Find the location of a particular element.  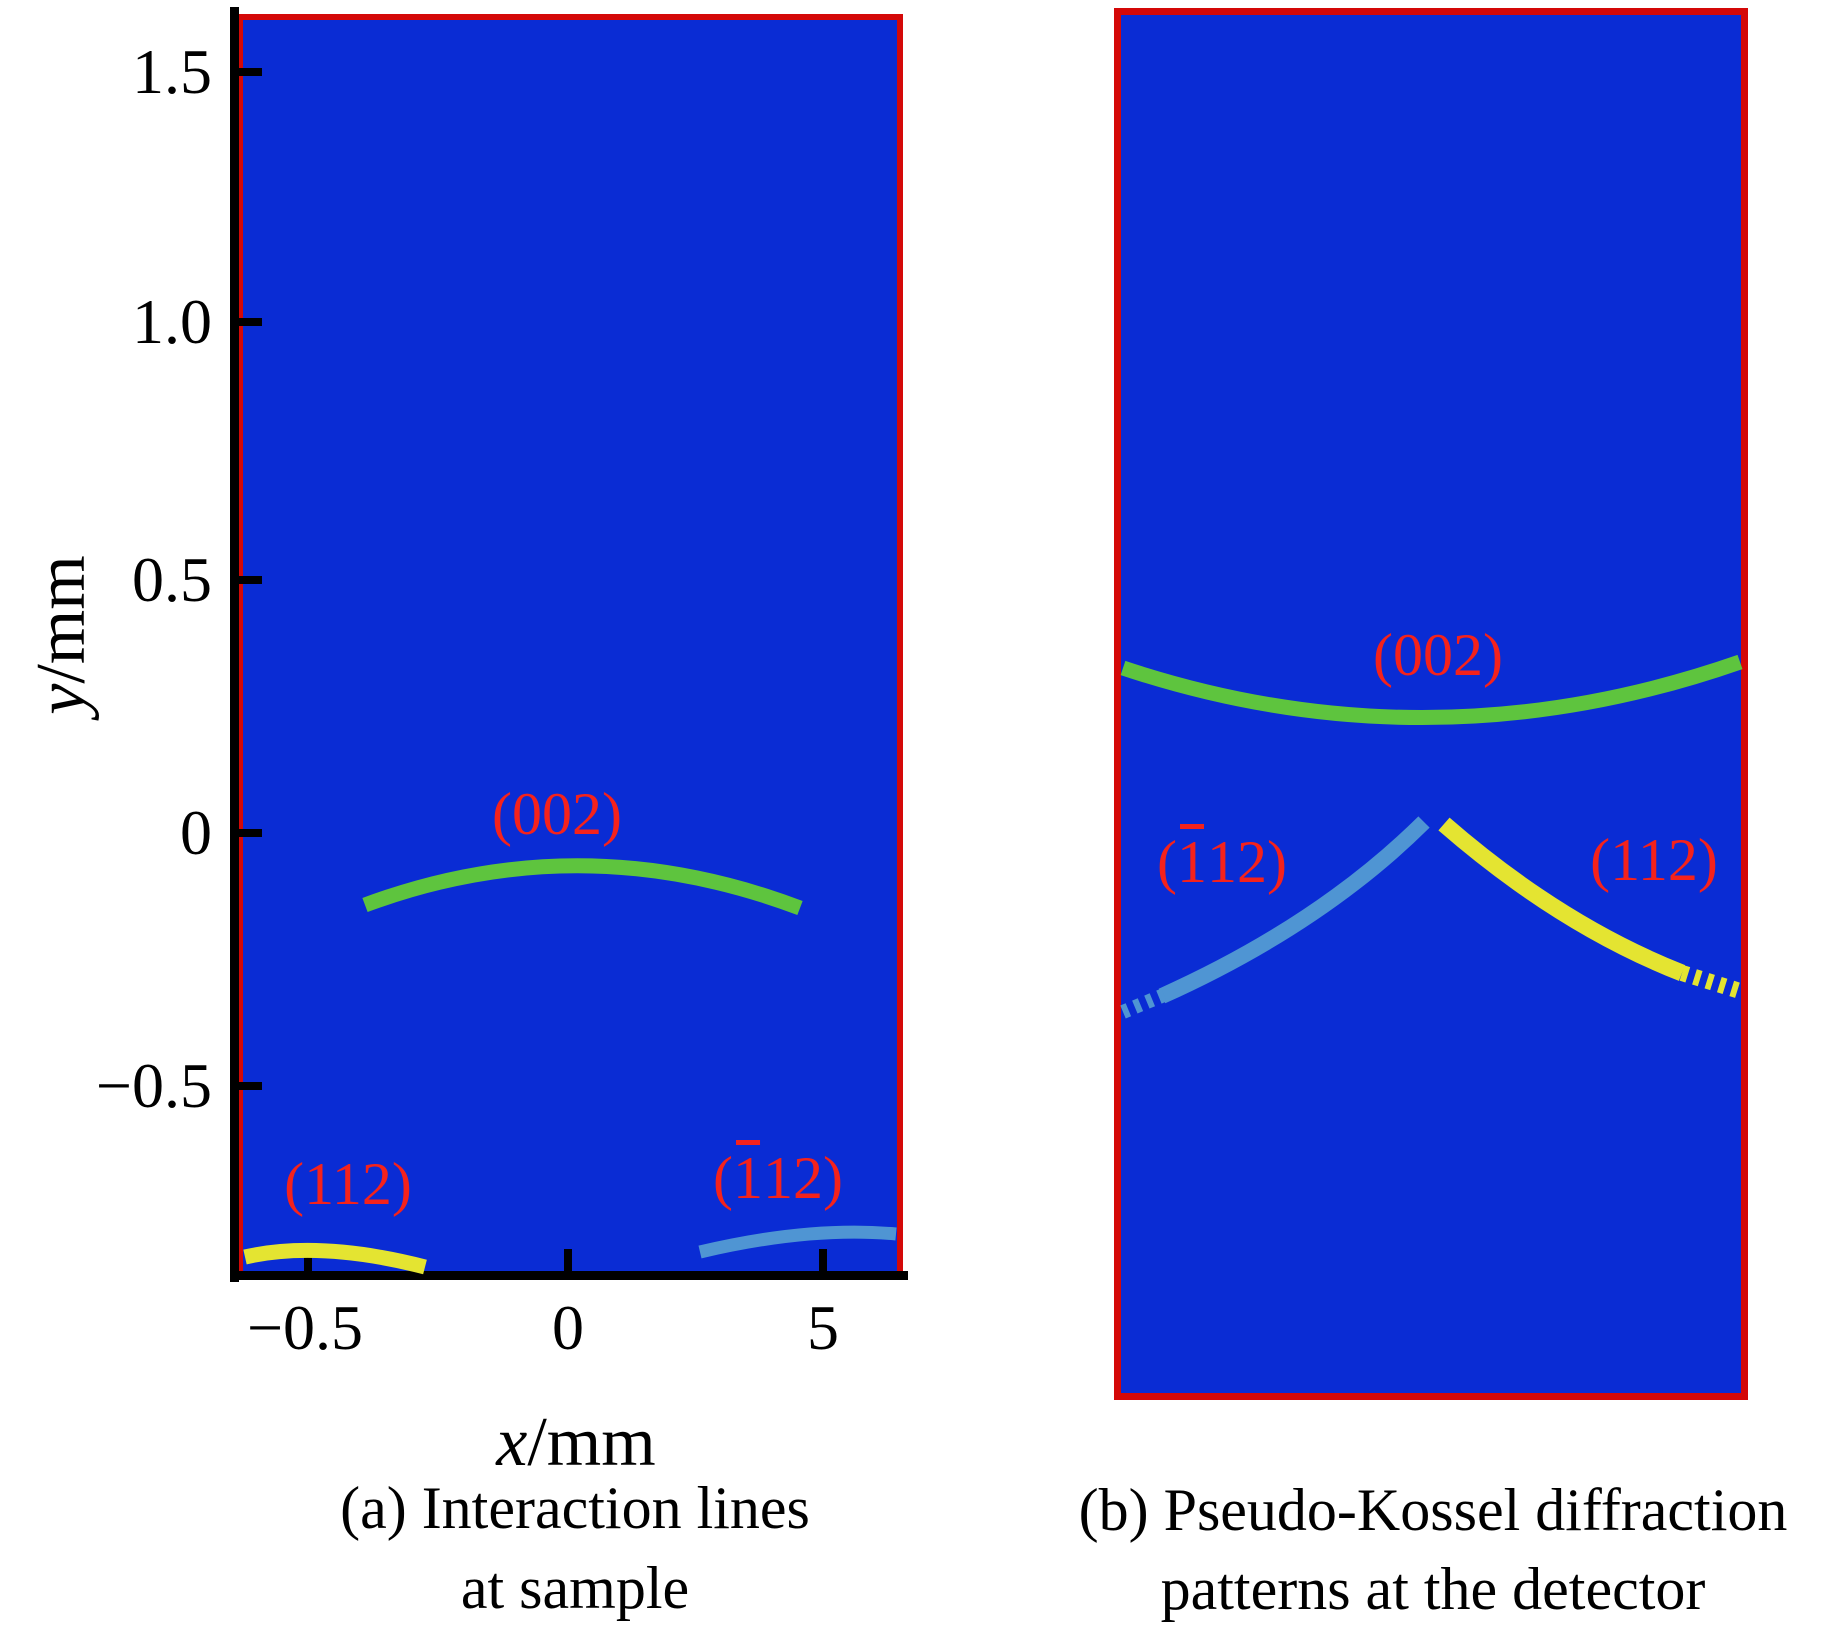

label-m112-sample-pre: ( is located at coordinates (723, 1178).